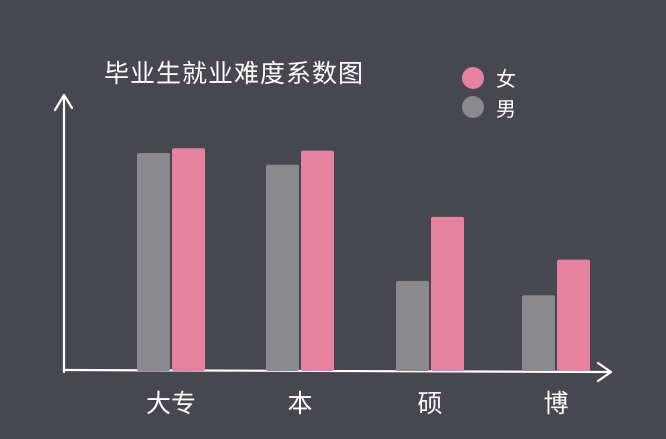 Image resolution: width=666 pixels, height=439 pixels. I want to click on x-axis-arrow, so click(604, 372).